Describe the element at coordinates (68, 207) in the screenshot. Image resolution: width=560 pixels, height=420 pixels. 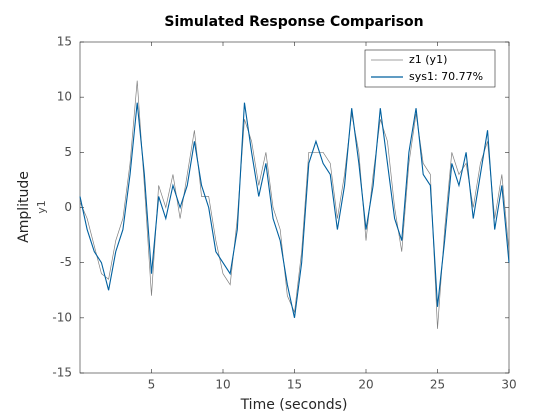
I see `y-tick-label: 0` at that location.